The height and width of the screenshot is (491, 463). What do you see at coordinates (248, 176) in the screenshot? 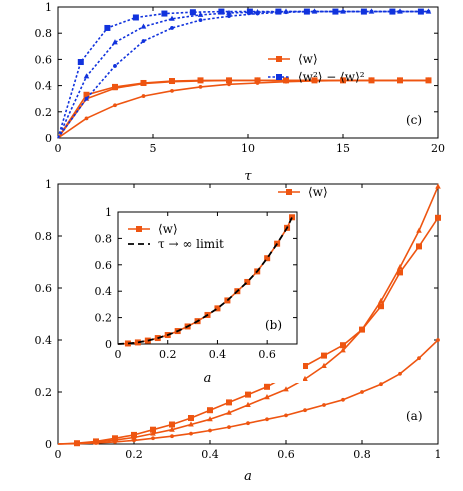
I see `x-axis-label: τ` at bounding box center [248, 176].